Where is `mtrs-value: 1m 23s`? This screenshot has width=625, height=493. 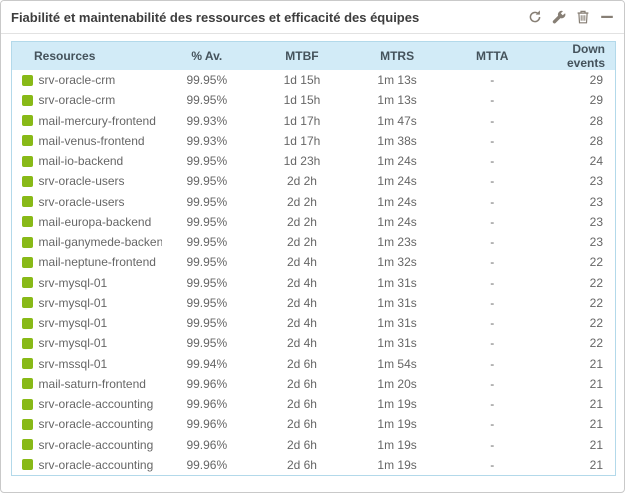 mtrs-value: 1m 23s is located at coordinates (397, 242).